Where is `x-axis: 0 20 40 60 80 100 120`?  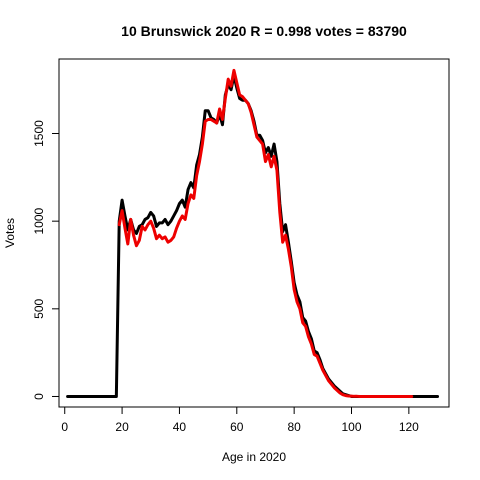 x-axis: 0 20 40 60 80 100 120 is located at coordinates (240, 420).